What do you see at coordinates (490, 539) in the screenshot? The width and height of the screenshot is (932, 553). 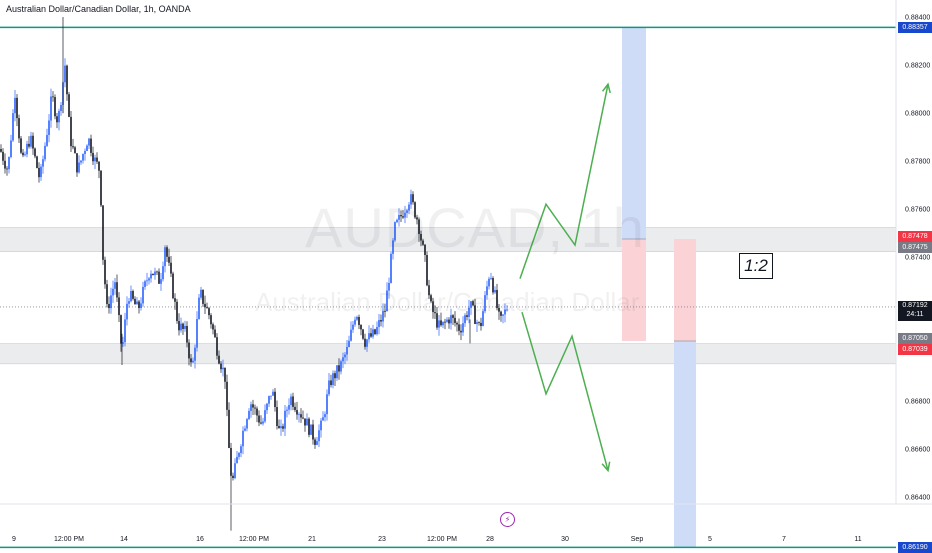 I see `time-tick-label: 28` at bounding box center [490, 539].